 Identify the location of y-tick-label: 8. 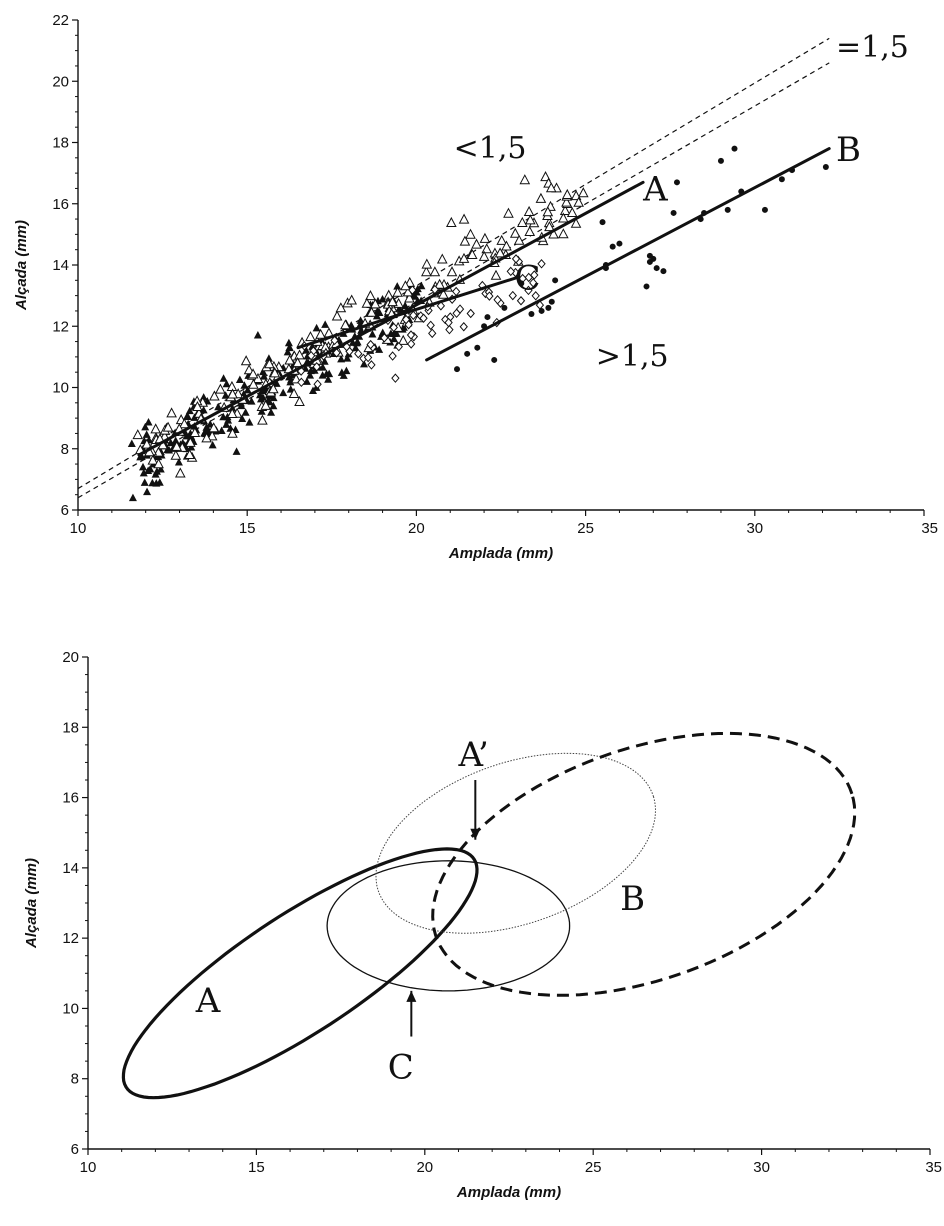
(75, 1079).